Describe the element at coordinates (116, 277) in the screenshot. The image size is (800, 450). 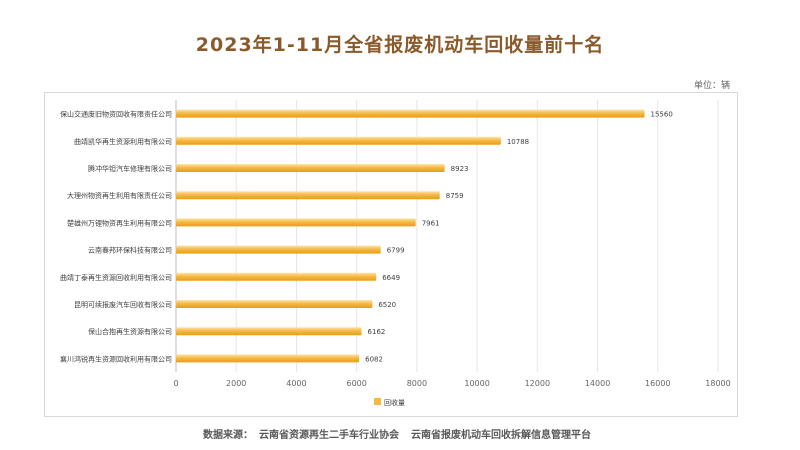
I see `category-label: 曲靖丁泰再生资源回收利用有限公司` at that location.